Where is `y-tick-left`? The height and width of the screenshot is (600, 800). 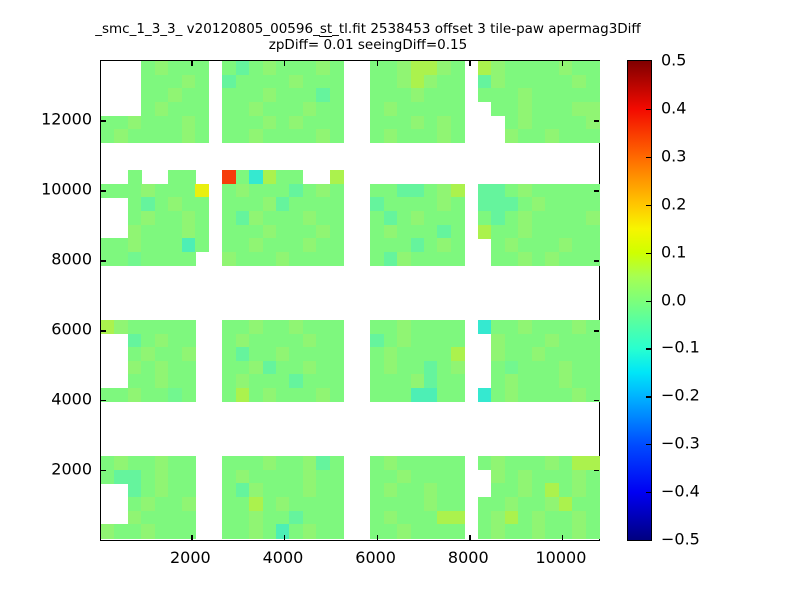
y-tick-left is located at coordinates (103, 401).